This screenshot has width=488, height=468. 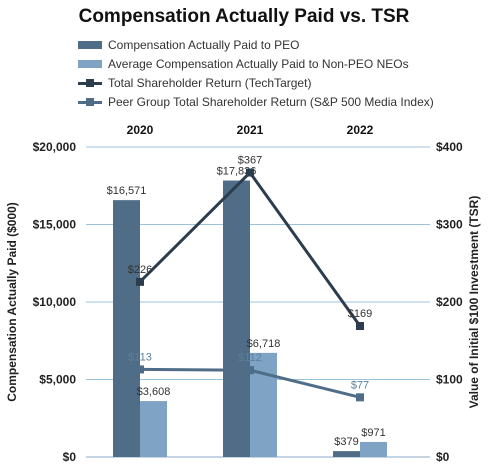 What do you see at coordinates (204, 45) in the screenshot?
I see `legend-label-peo-cap: Compensation Actually Paid to PEO` at bounding box center [204, 45].